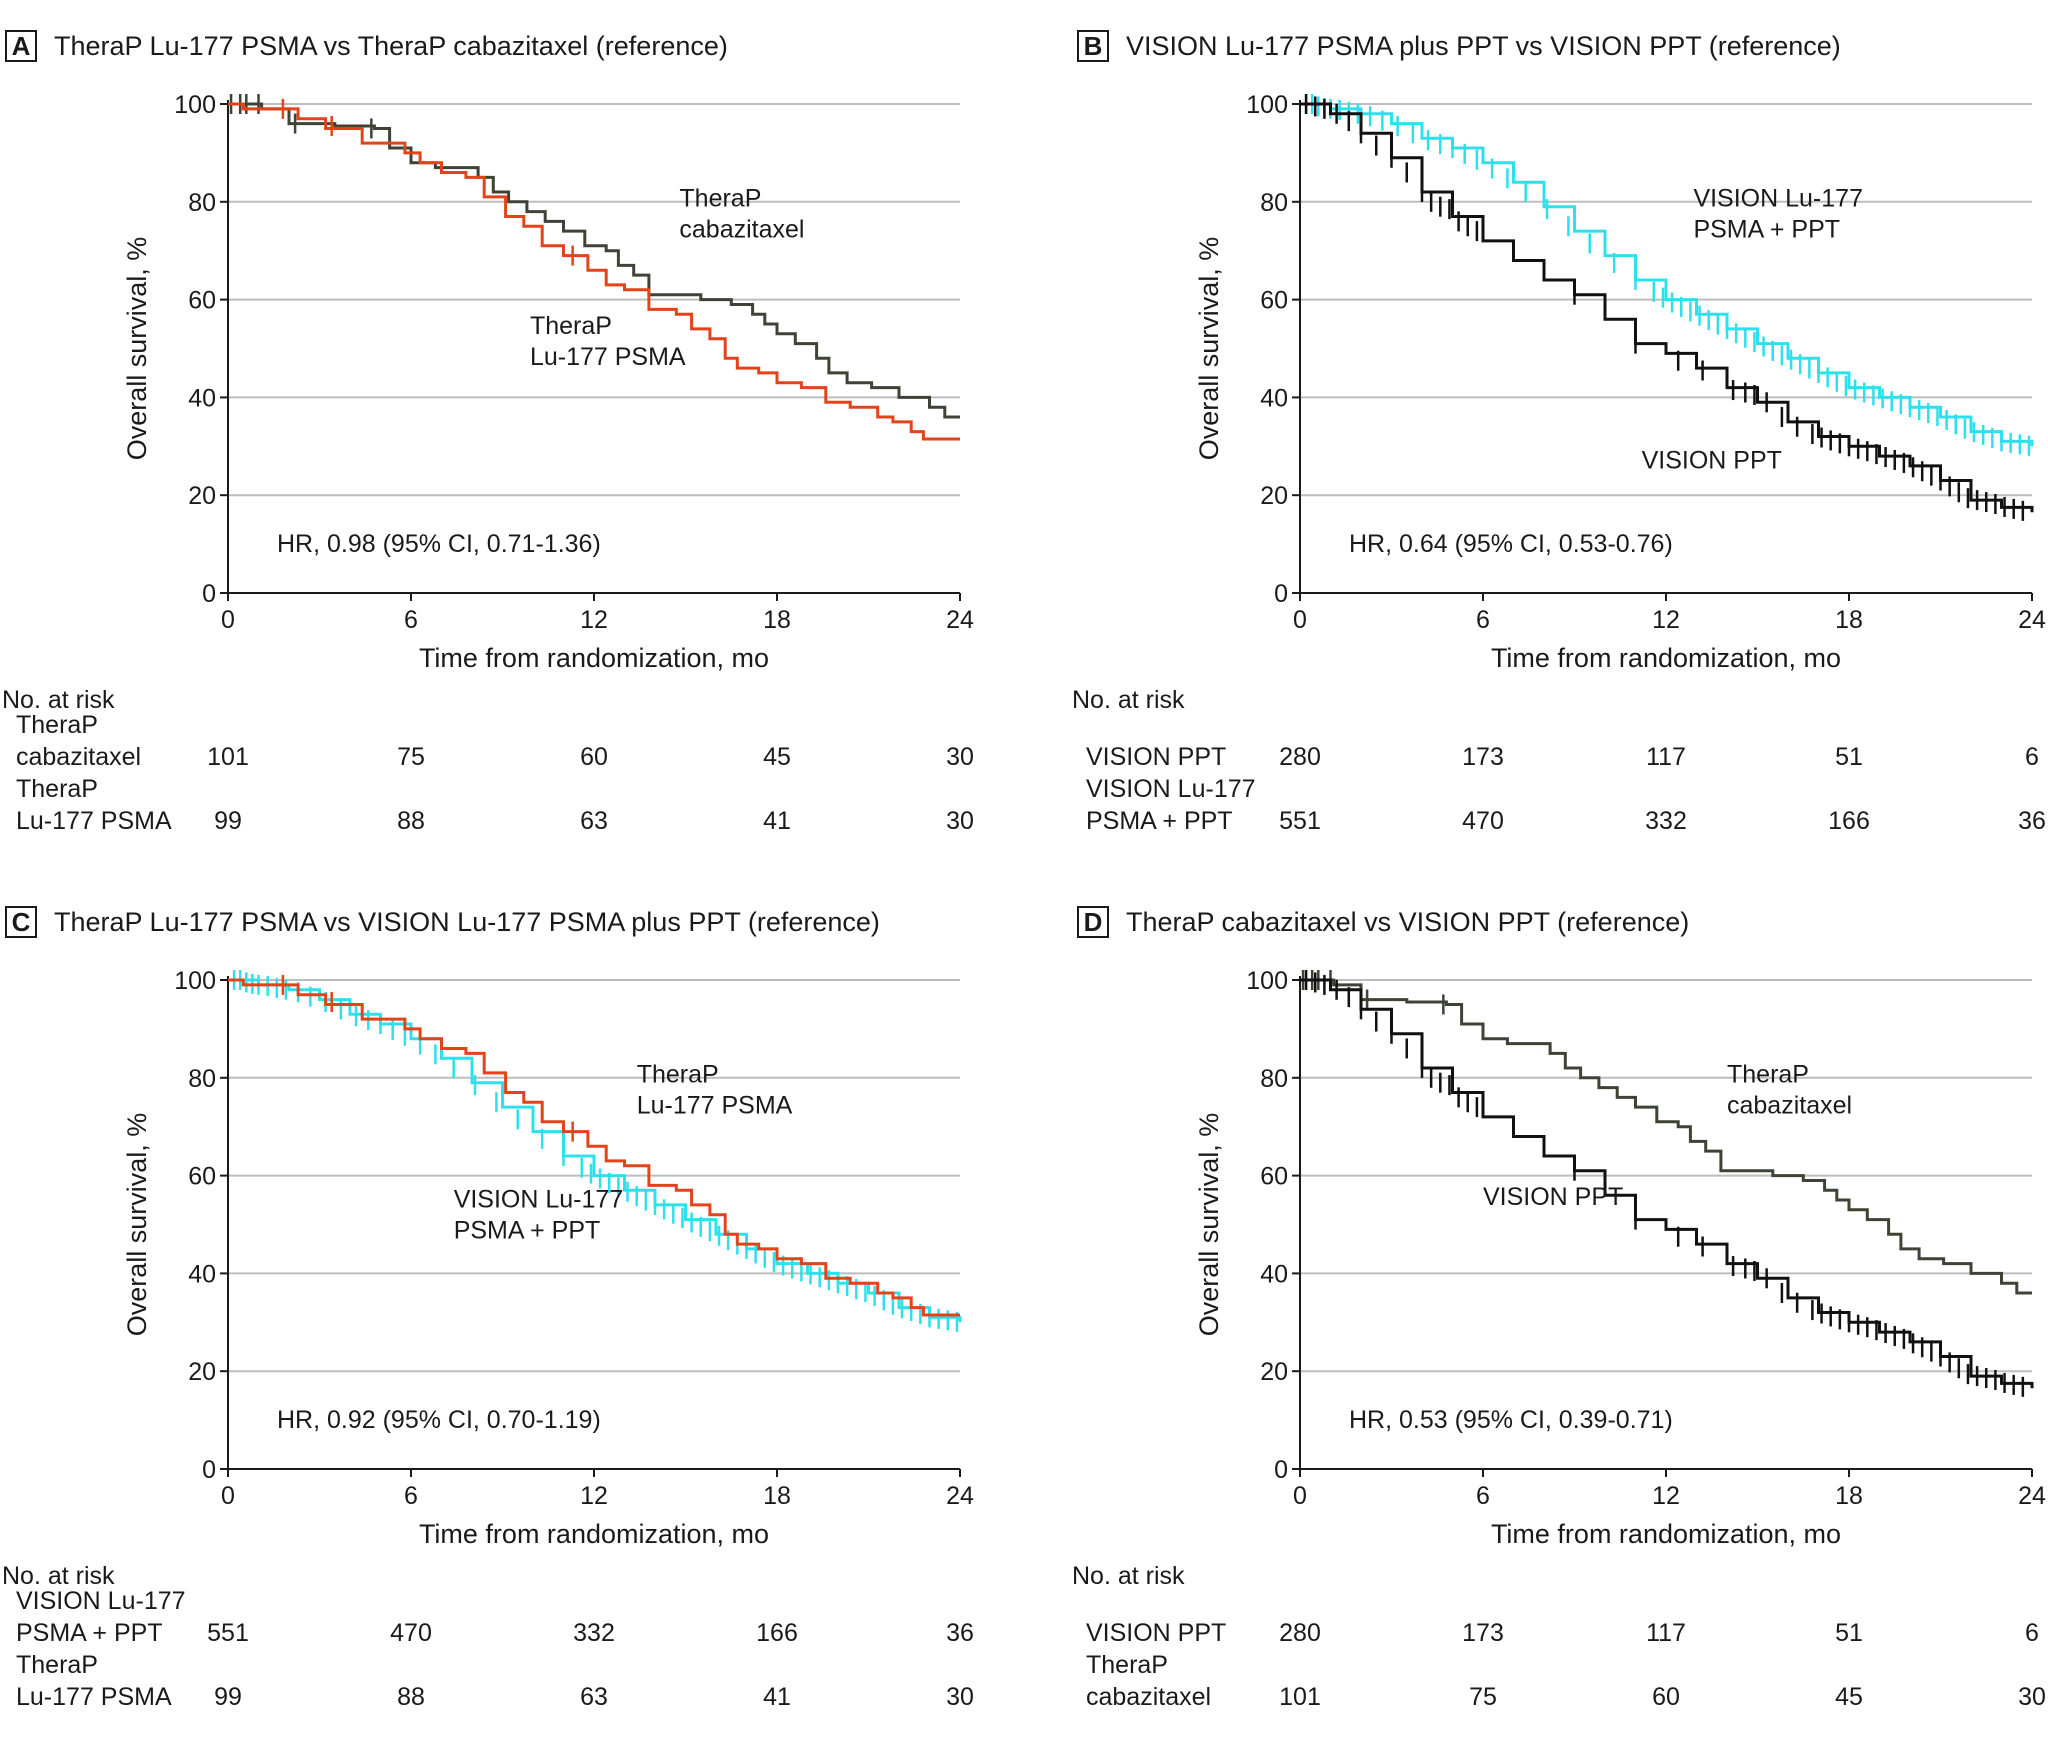 Image resolution: width=2048 pixels, height=1740 pixels. I want to click on risk-table-header: No. at risk, so click(1128, 1576).